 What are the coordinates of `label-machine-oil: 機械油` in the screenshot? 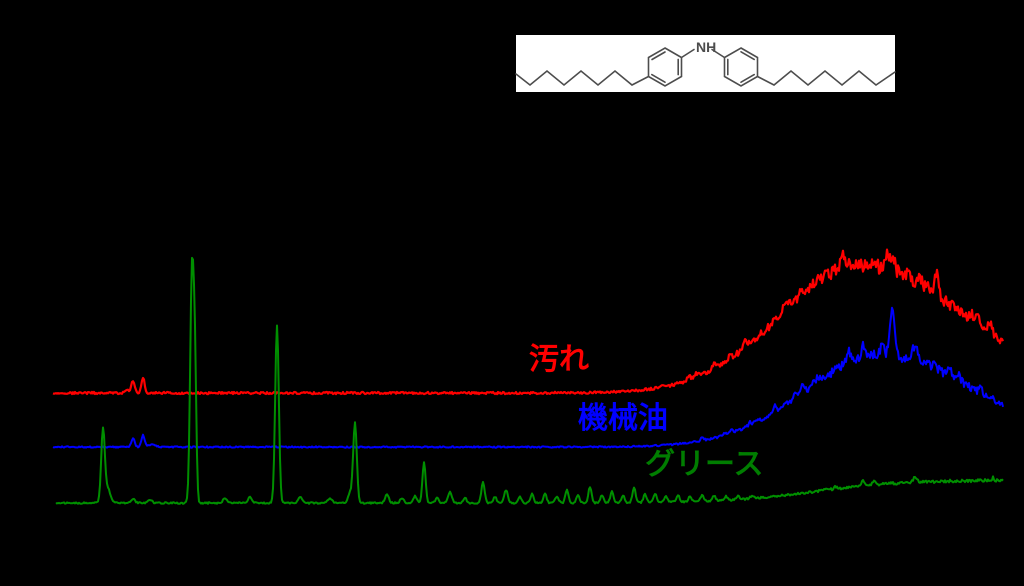 It's located at (623, 418).